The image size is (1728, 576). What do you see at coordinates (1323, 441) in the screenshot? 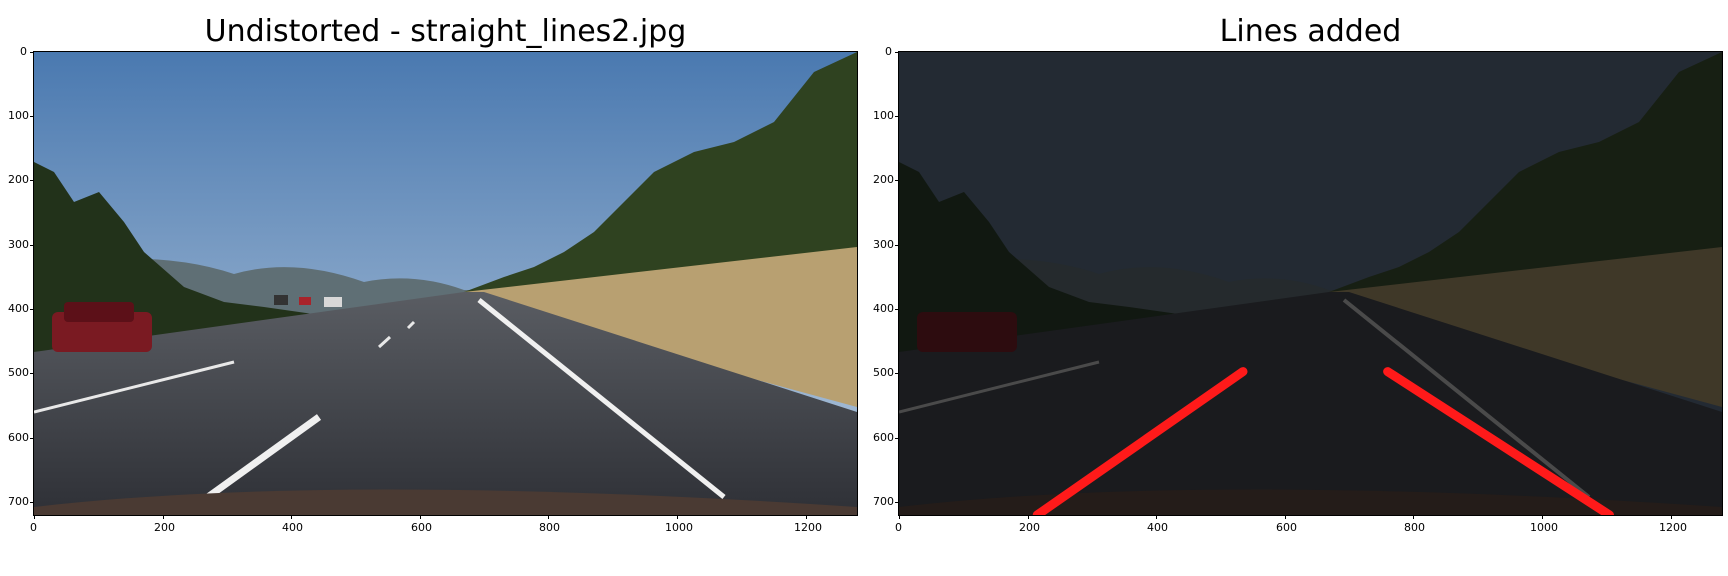
I see `lane-lines-group` at bounding box center [1323, 441].